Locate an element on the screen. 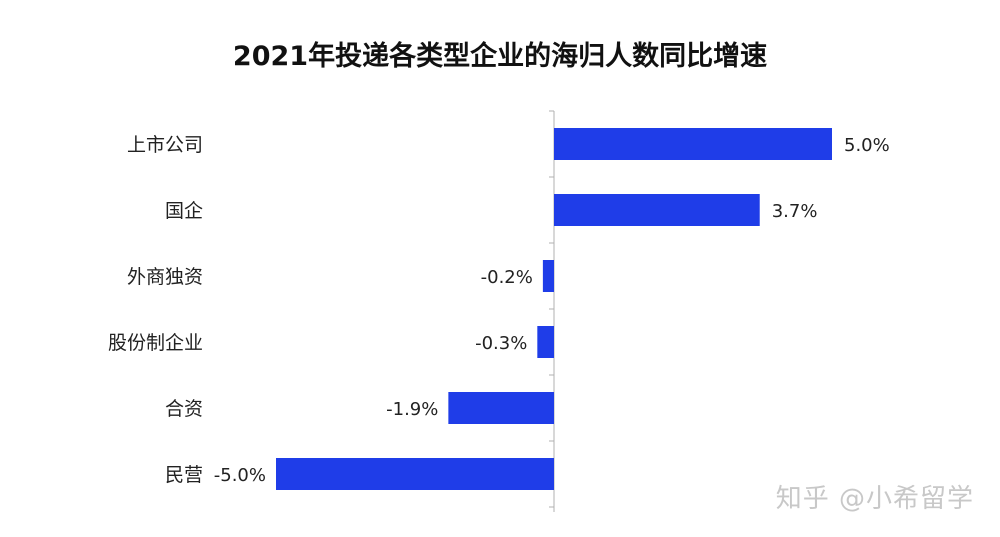 The image size is (1000, 537). category-label: 外商独资 is located at coordinates (165, 277).